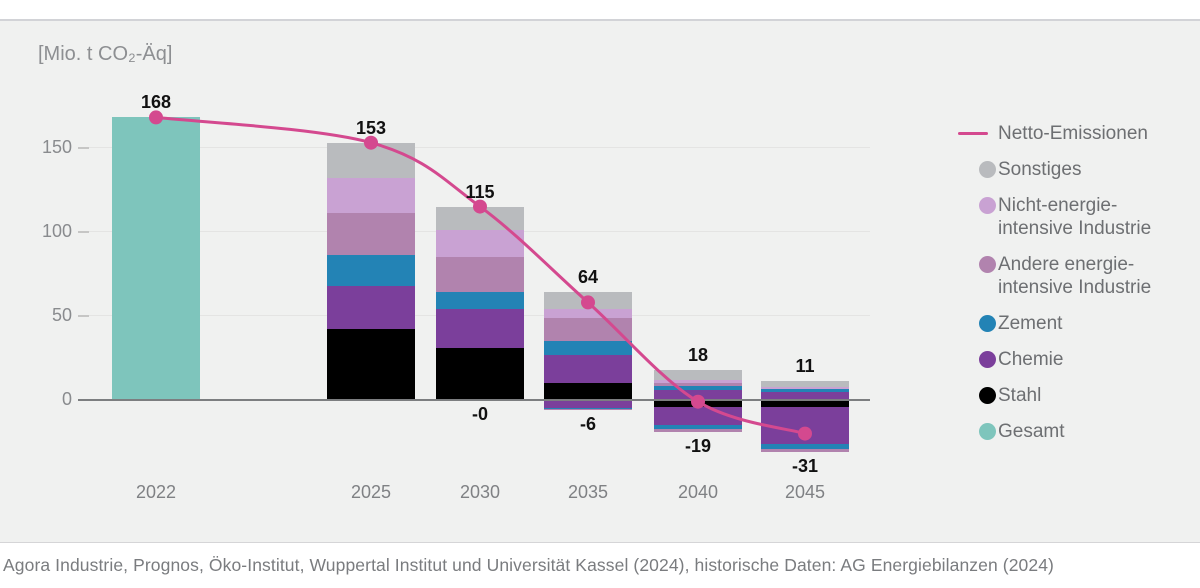 Image resolution: width=1200 pixels, height=588 pixels. Describe the element at coordinates (474, 400) in the screenshot. I see `zero-axis-line` at that location.